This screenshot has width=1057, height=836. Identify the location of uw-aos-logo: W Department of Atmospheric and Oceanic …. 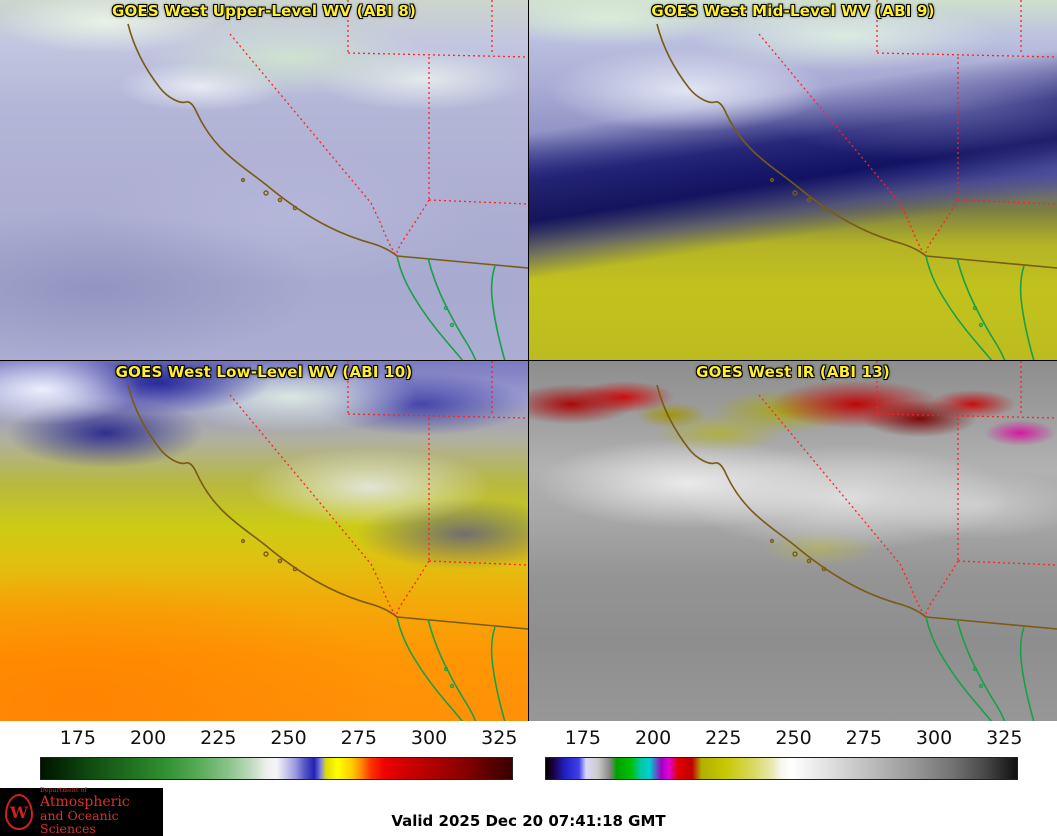
(81, 812).